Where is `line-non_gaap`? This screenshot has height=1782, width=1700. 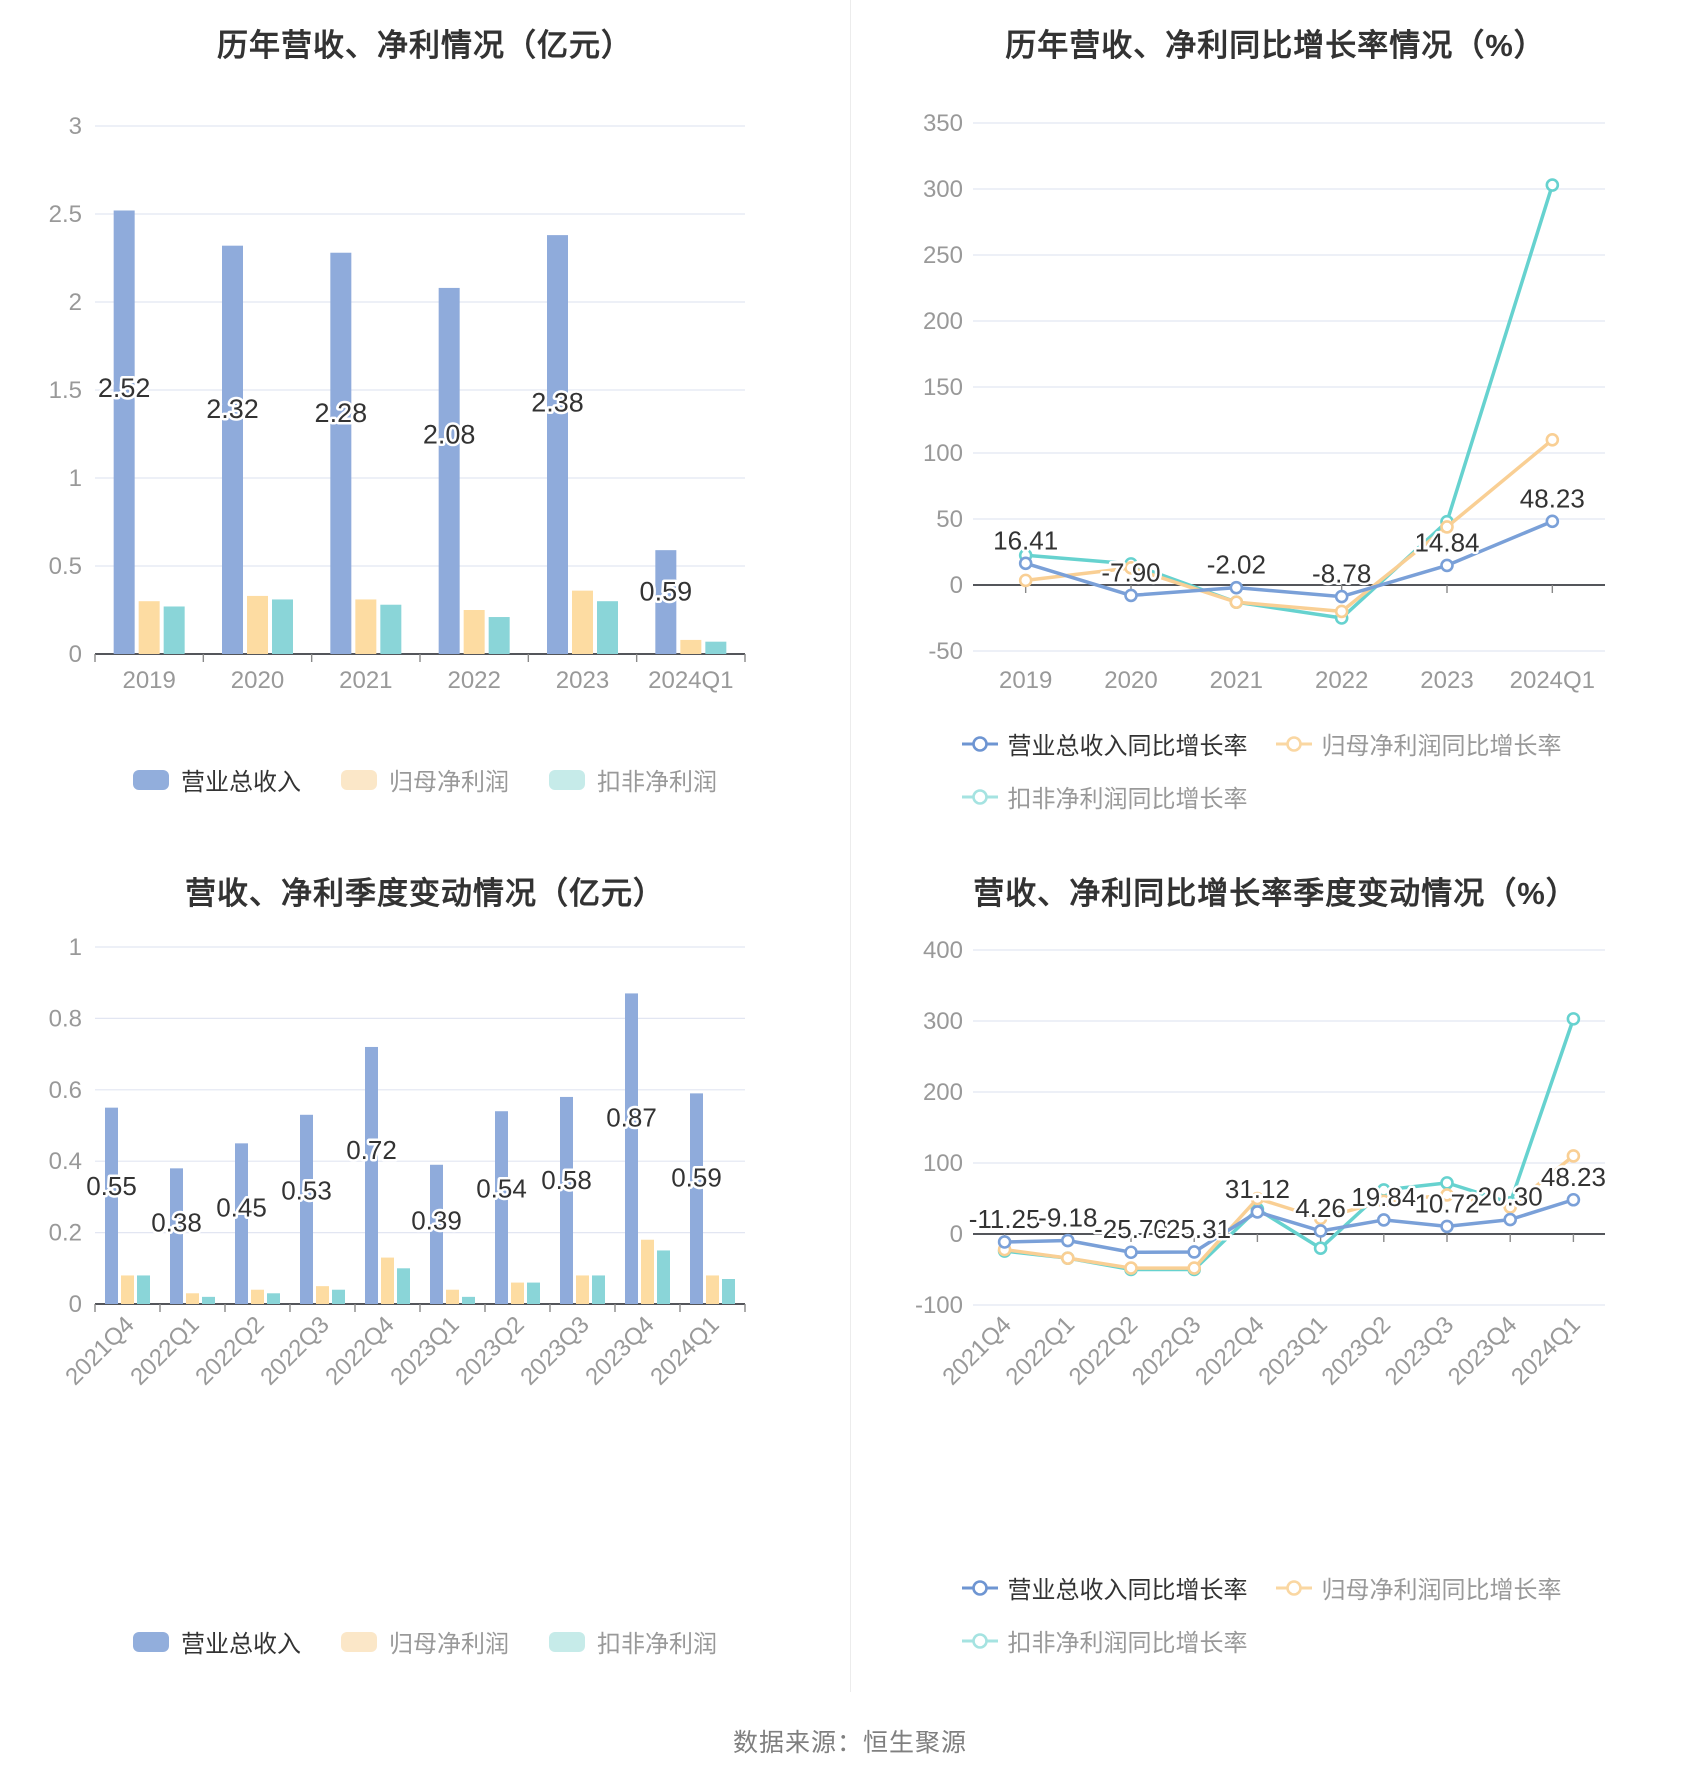
line-non_gaap is located at coordinates (1289, 401).